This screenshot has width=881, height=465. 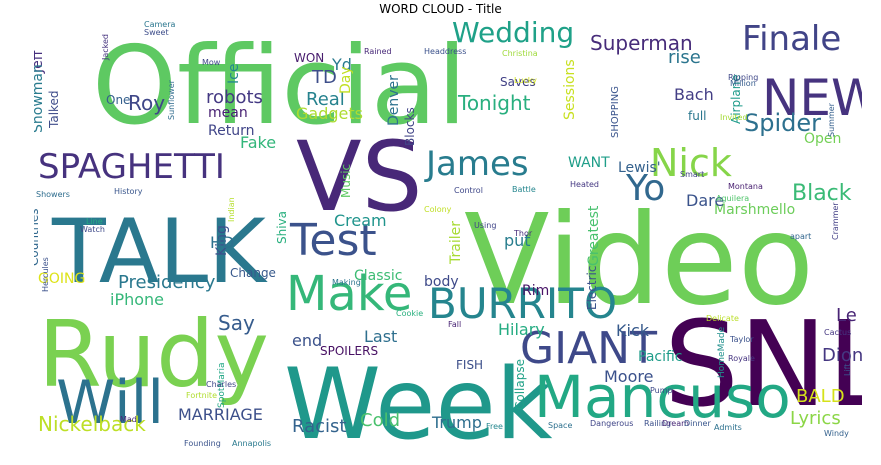 I want to click on word-james: James, so click(x=476, y=164).